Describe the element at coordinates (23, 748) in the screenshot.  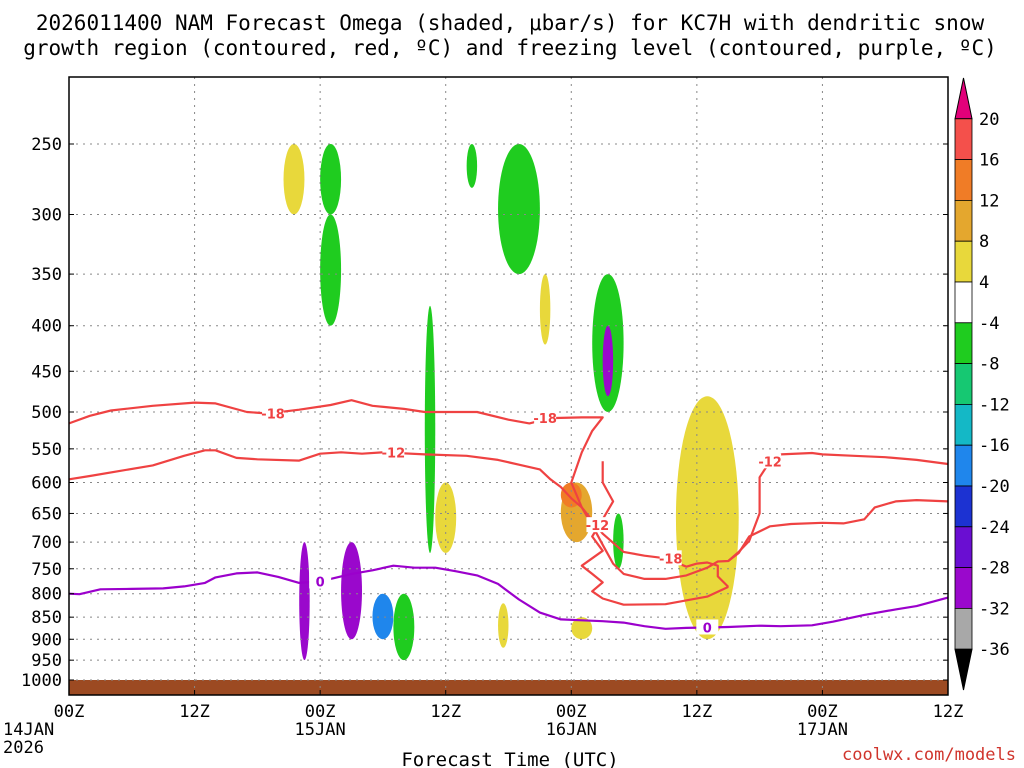
I see `x-tick-label-0-2: 2026` at that location.